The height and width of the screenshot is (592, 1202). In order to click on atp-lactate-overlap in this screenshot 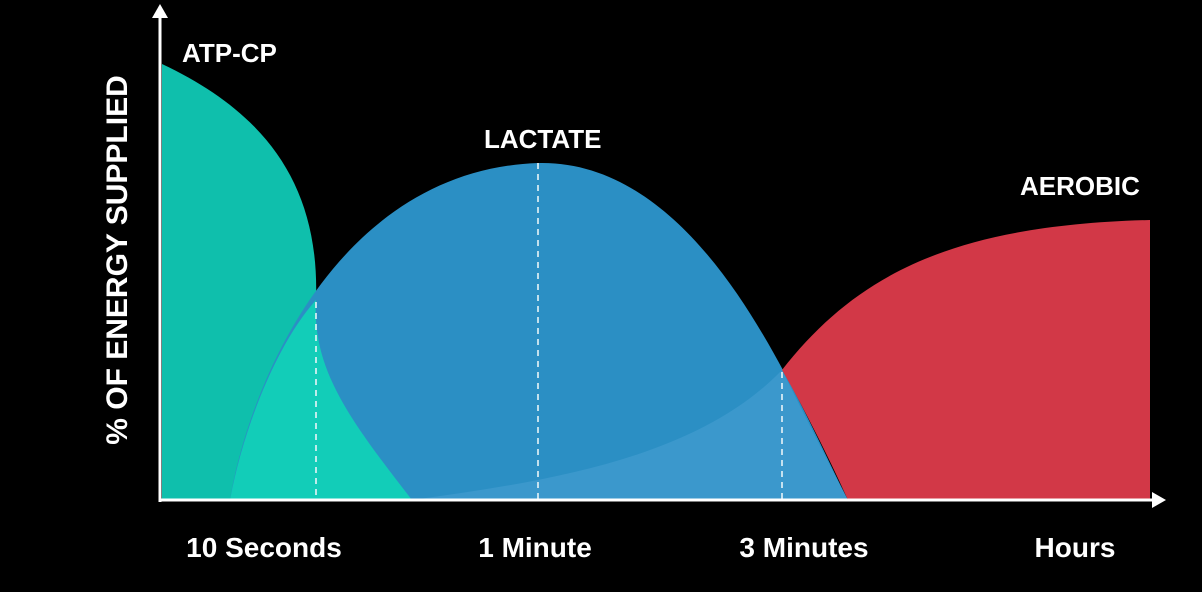, I will do `click(321, 400)`.